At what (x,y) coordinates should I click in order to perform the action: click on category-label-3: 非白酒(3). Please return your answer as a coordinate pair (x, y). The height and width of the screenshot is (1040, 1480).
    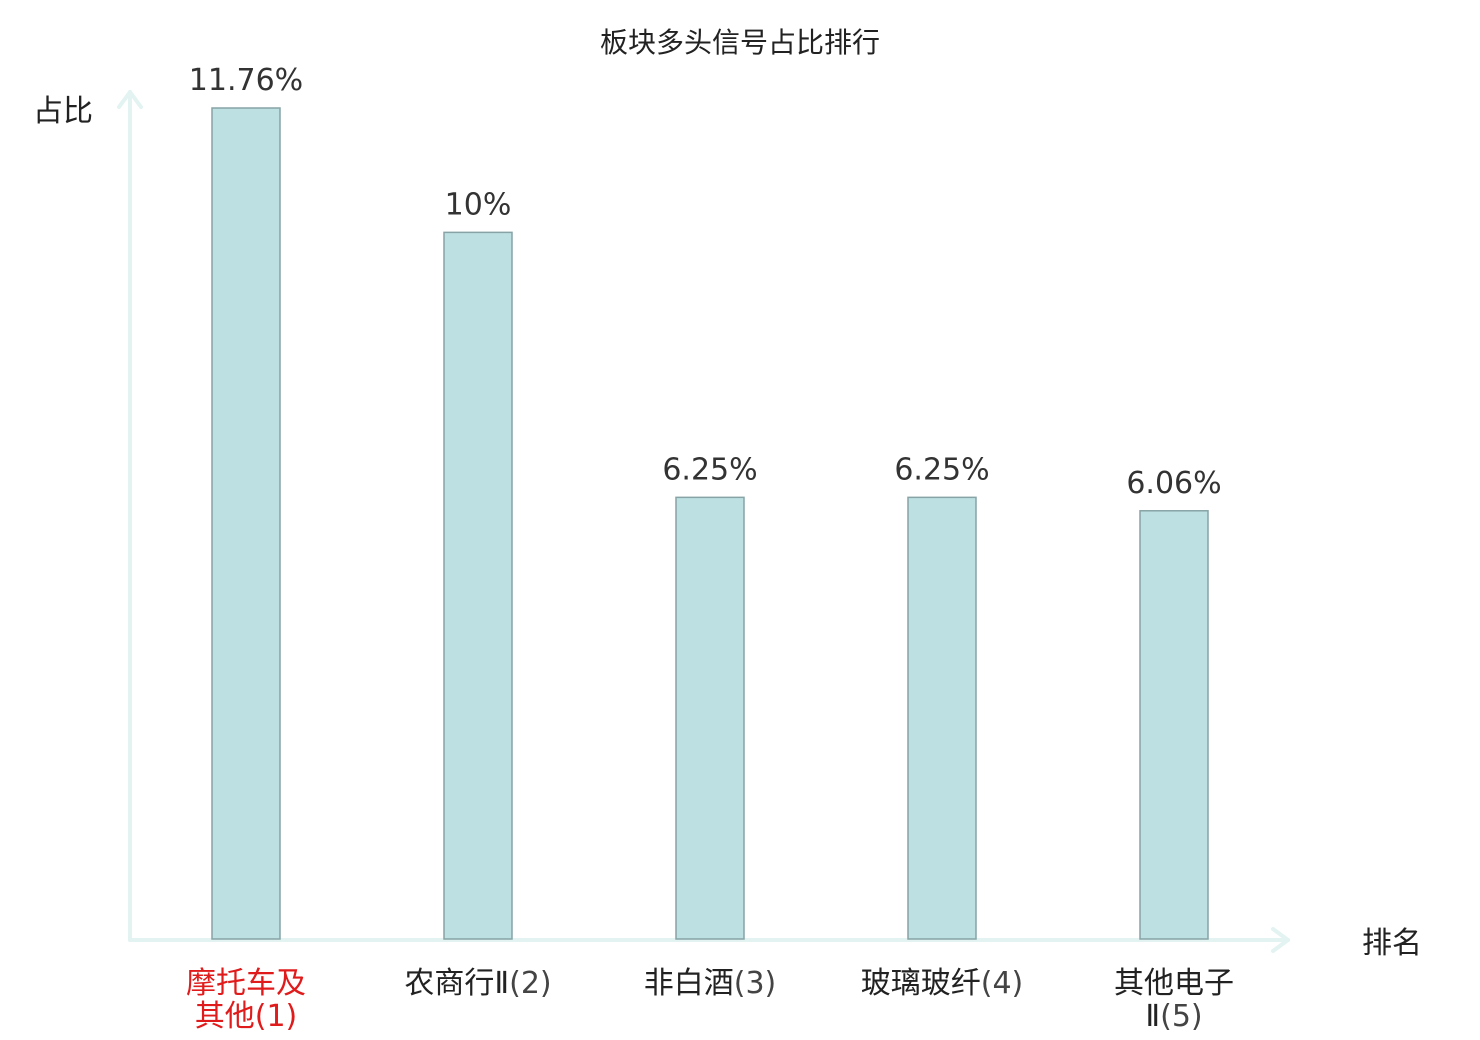
    Looking at the image, I should click on (710, 983).